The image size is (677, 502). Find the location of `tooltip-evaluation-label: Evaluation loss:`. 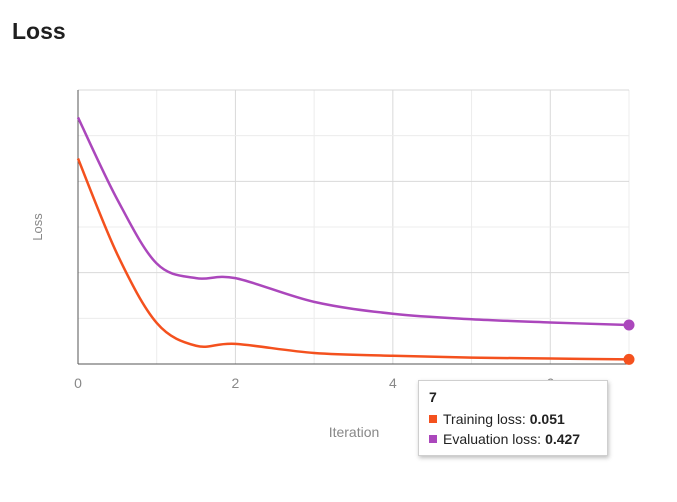

tooltip-evaluation-label: Evaluation loss: is located at coordinates (492, 439).